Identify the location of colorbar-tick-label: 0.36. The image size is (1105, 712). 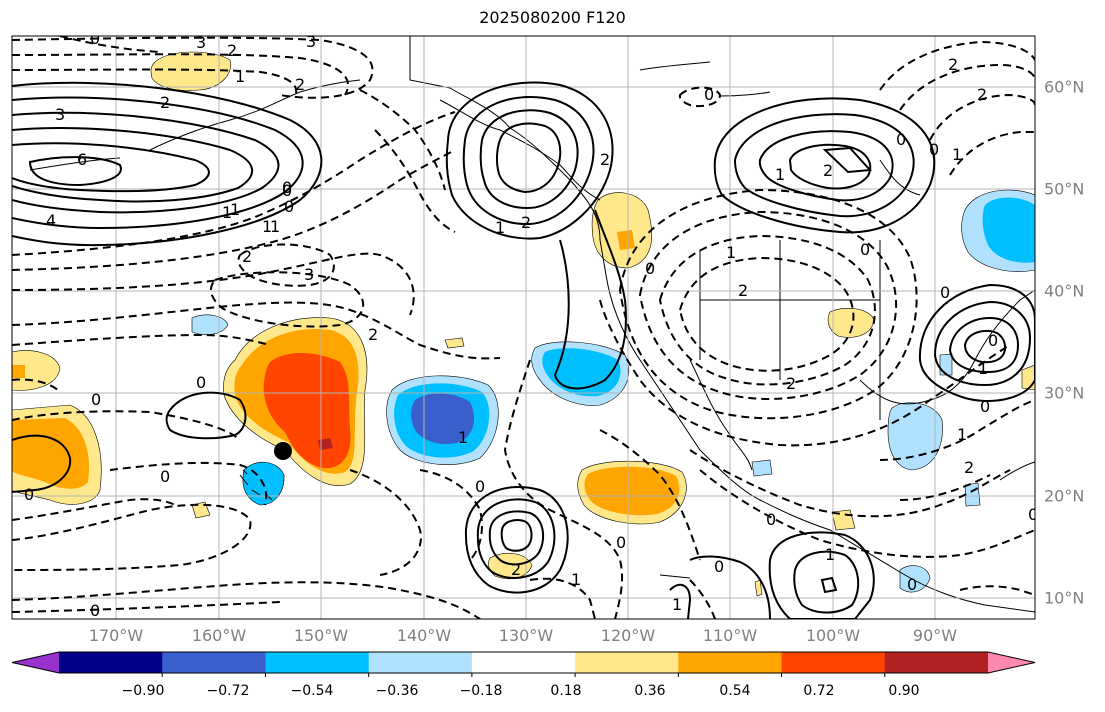
(650, 691).